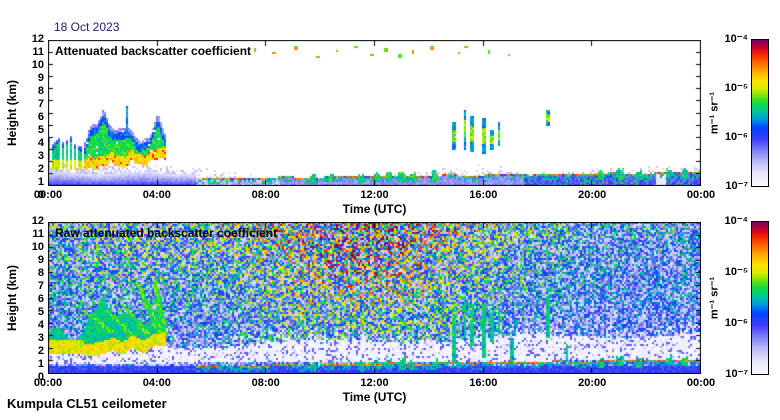 The height and width of the screenshot is (420, 780). What do you see at coordinates (724, 113) in the screenshot?
I see `colorbar-ticks-attenuated: 10⁻⁴ 10⁻⁵ 10⁻⁶ 10⁻⁷` at bounding box center [724, 113].